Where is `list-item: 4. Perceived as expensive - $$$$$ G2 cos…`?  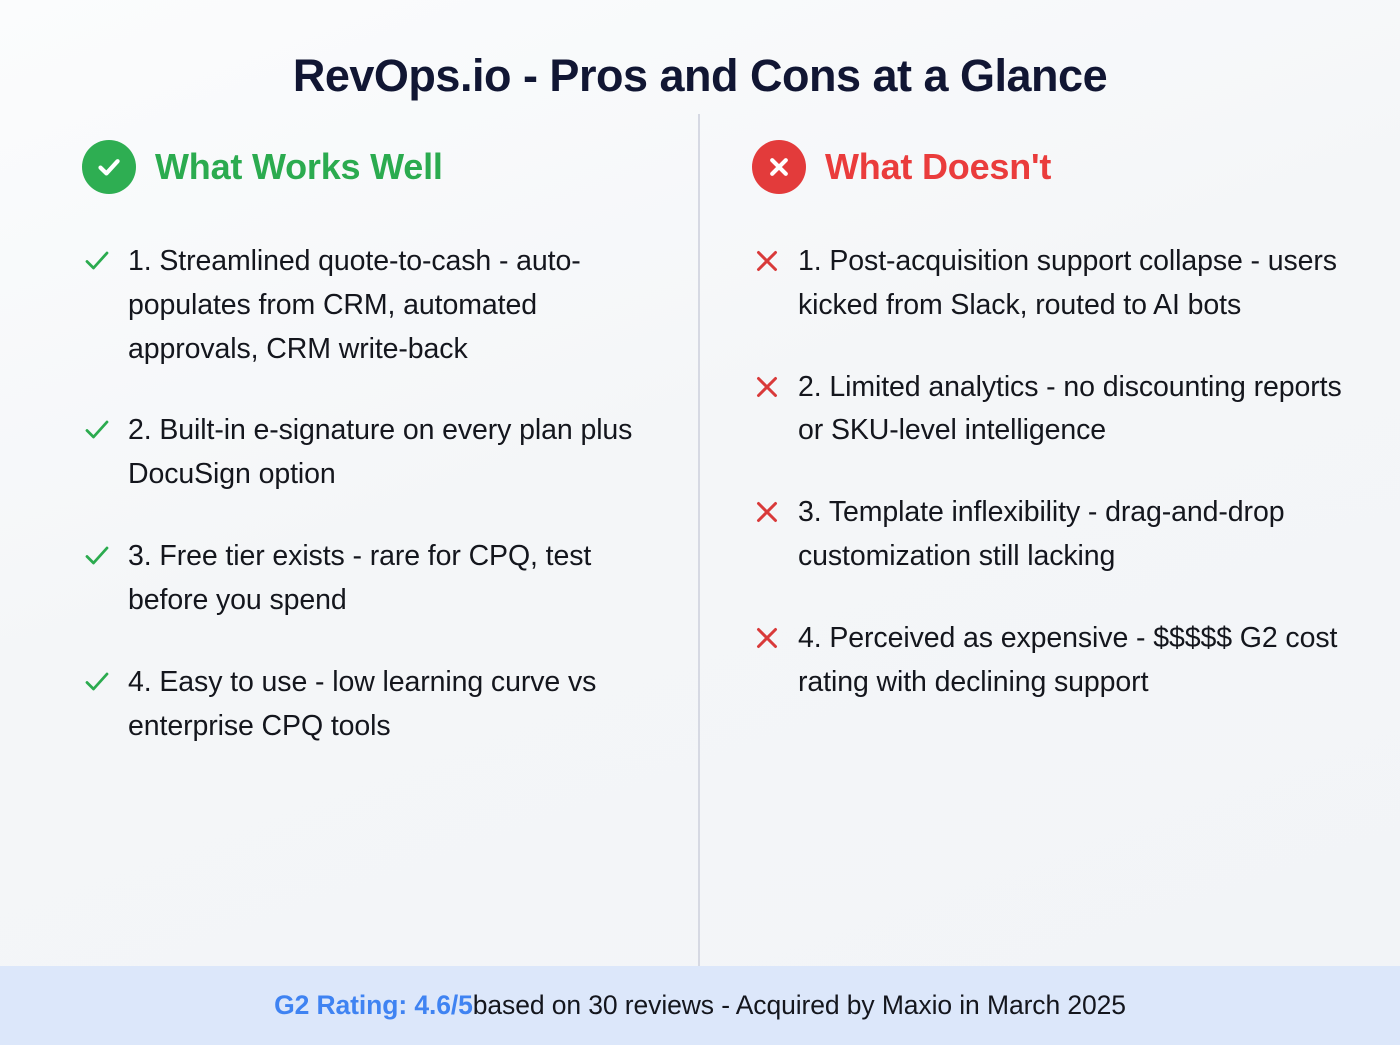
list-item: 4. Perceived as expensive - $$$$$ G2 cos… is located at coordinates (1056, 661).